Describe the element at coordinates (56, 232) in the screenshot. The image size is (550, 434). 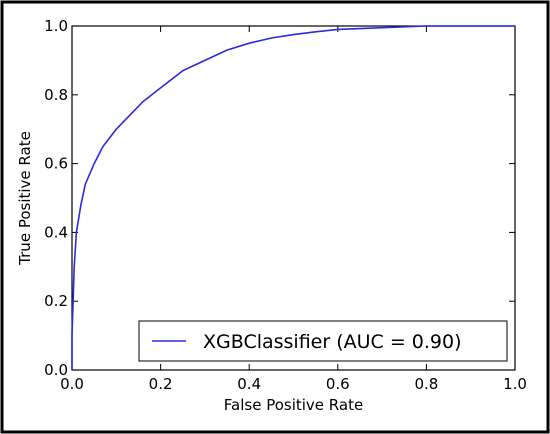
I see `y-tick-label: 0.4` at that location.